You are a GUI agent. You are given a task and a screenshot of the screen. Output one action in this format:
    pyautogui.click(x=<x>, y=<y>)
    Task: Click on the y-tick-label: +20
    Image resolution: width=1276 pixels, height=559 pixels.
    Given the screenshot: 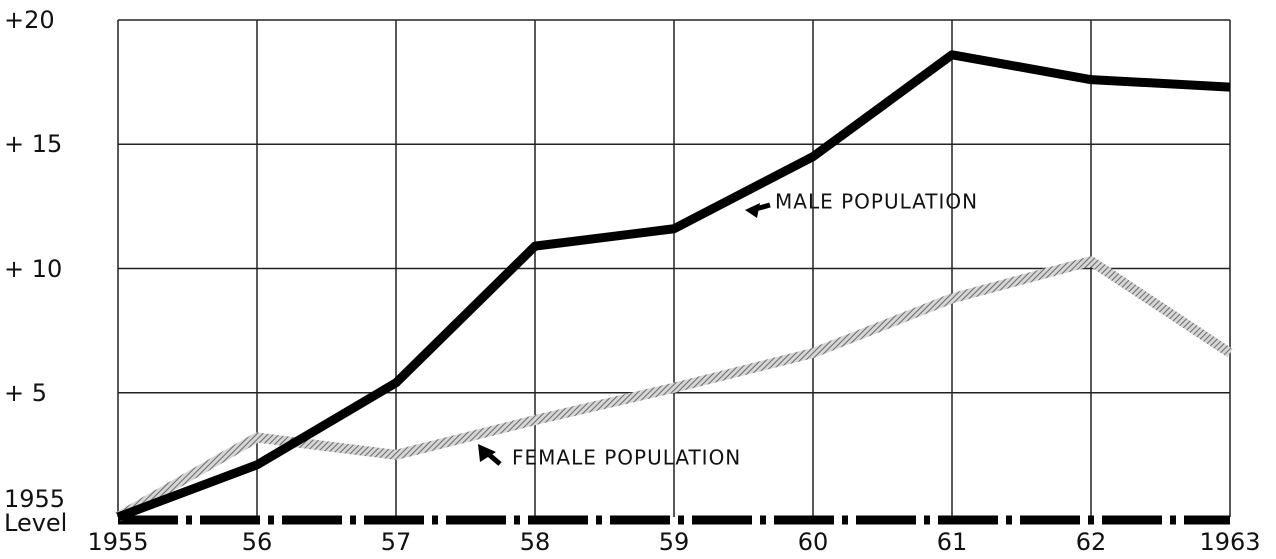 What is the action you would take?
    pyautogui.click(x=29, y=20)
    